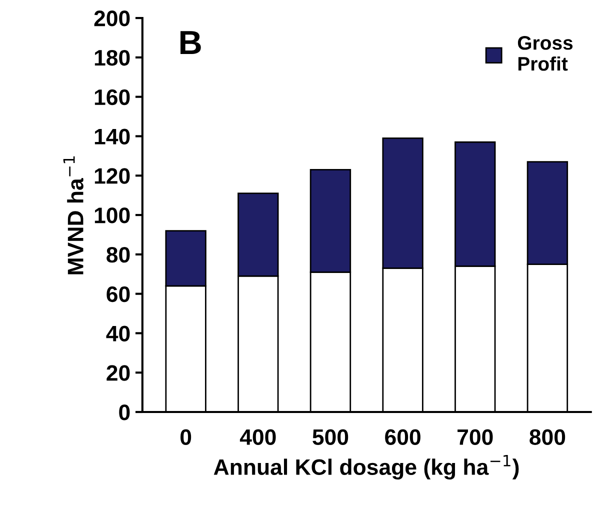 The width and height of the screenshot is (606, 515). What do you see at coordinates (112, 58) in the screenshot?
I see `y-tick-label: 180` at bounding box center [112, 58].